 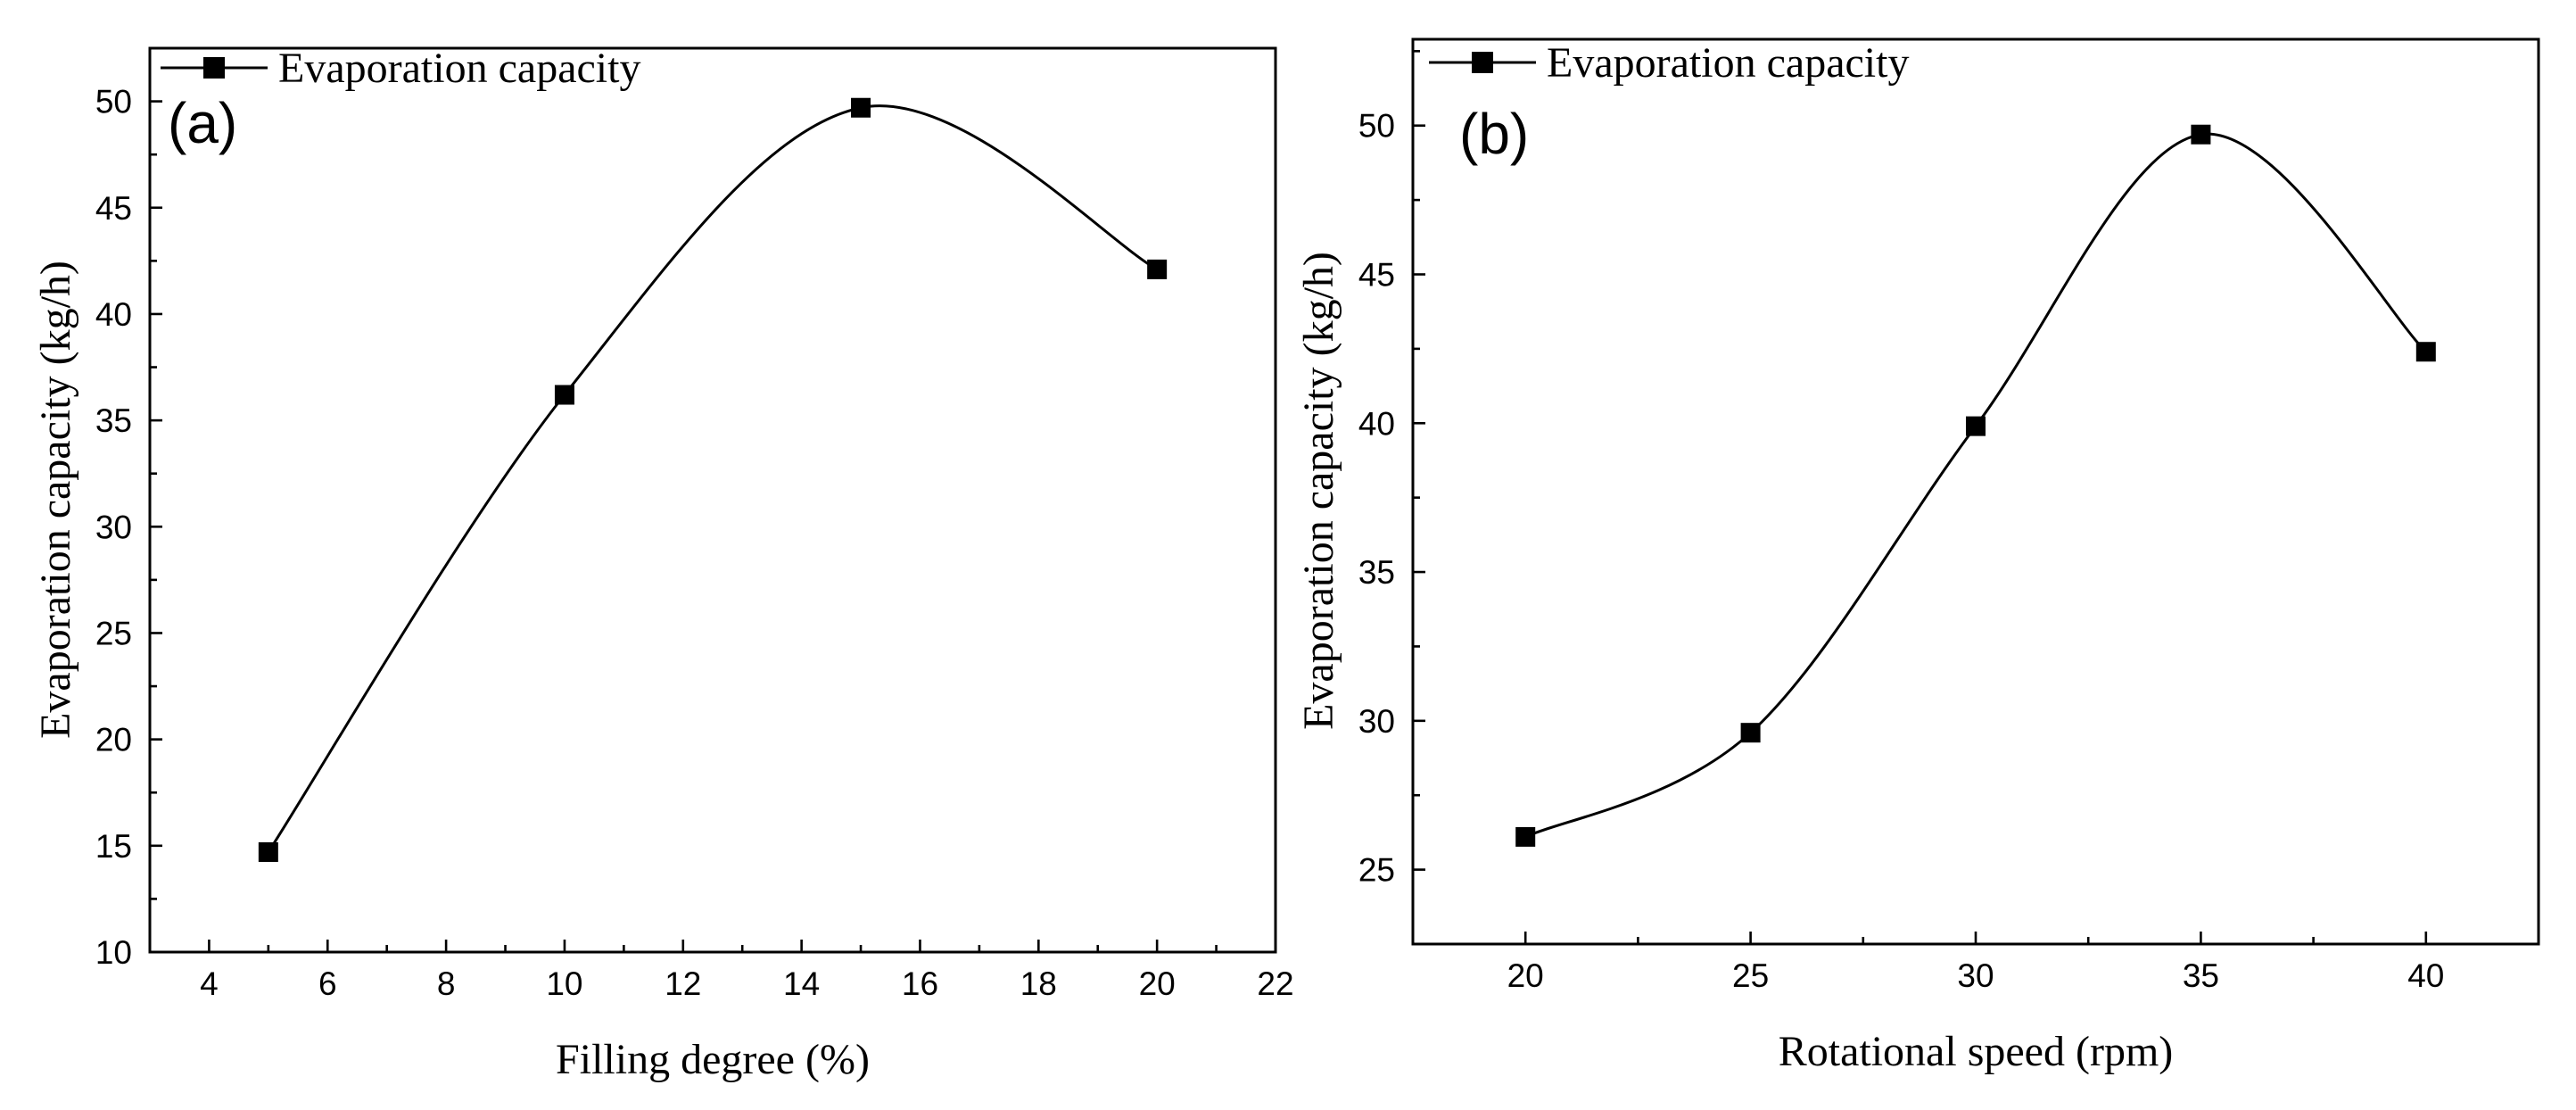 I want to click on legend-a: Evaporation capacity, so click(x=400, y=68).